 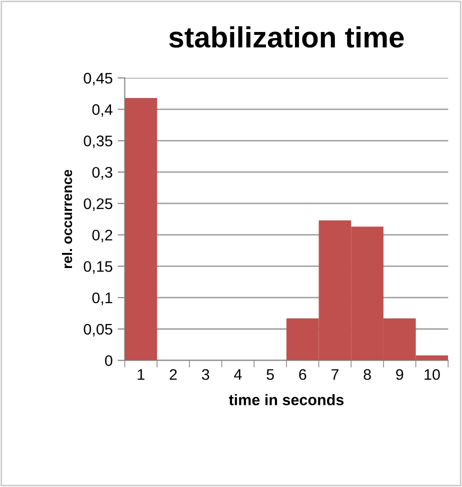 What do you see at coordinates (238, 374) in the screenshot?
I see `x-tick-label: 4` at bounding box center [238, 374].